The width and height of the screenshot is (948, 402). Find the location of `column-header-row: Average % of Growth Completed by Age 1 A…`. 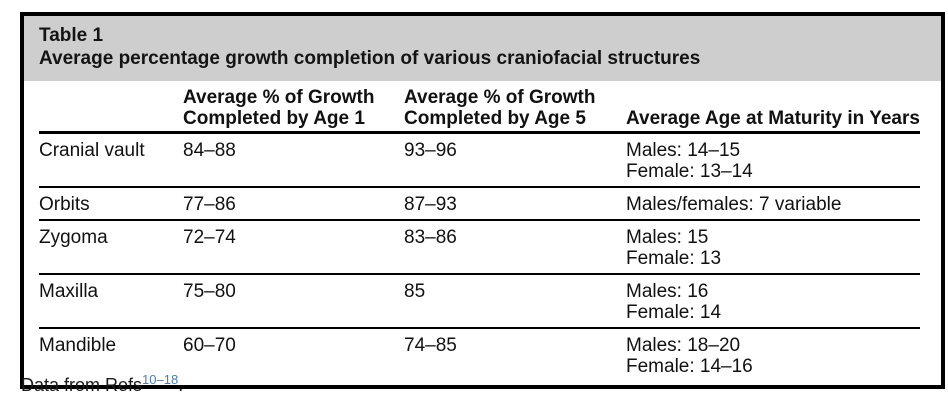

column-header-row: Average % of Growth Completed by Age 1 A… is located at coordinates (479, 110).